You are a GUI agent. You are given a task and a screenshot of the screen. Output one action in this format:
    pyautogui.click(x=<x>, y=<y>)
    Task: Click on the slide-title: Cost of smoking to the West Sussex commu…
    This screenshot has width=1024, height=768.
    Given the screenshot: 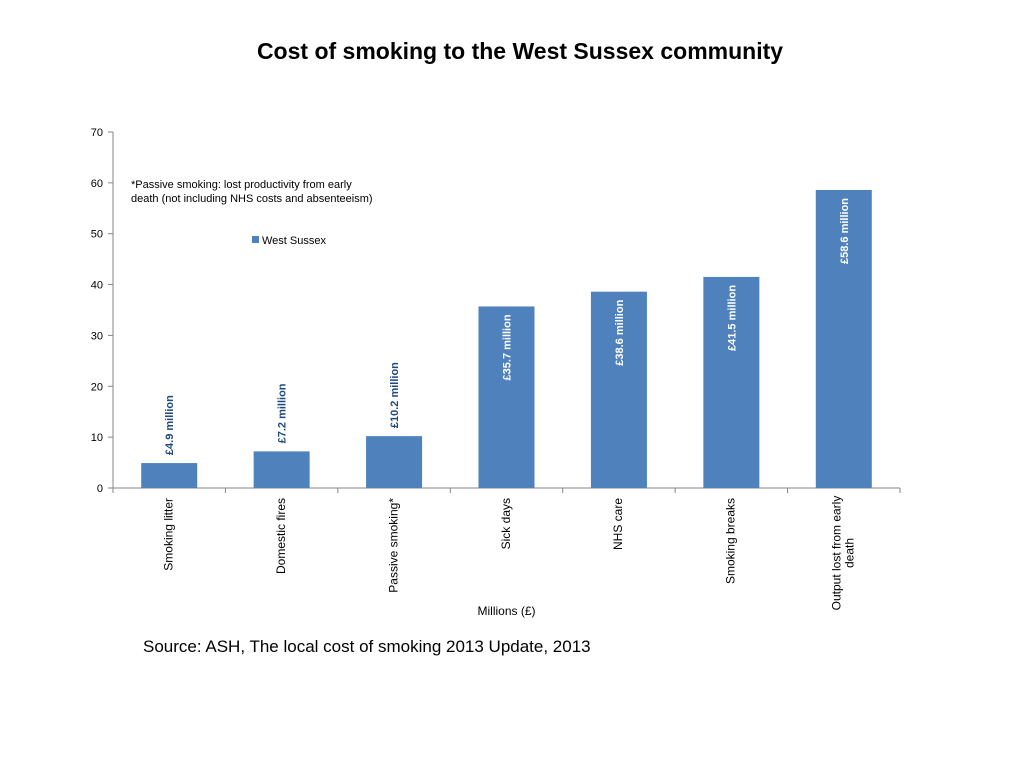 What is the action you would take?
    pyautogui.click(x=520, y=51)
    